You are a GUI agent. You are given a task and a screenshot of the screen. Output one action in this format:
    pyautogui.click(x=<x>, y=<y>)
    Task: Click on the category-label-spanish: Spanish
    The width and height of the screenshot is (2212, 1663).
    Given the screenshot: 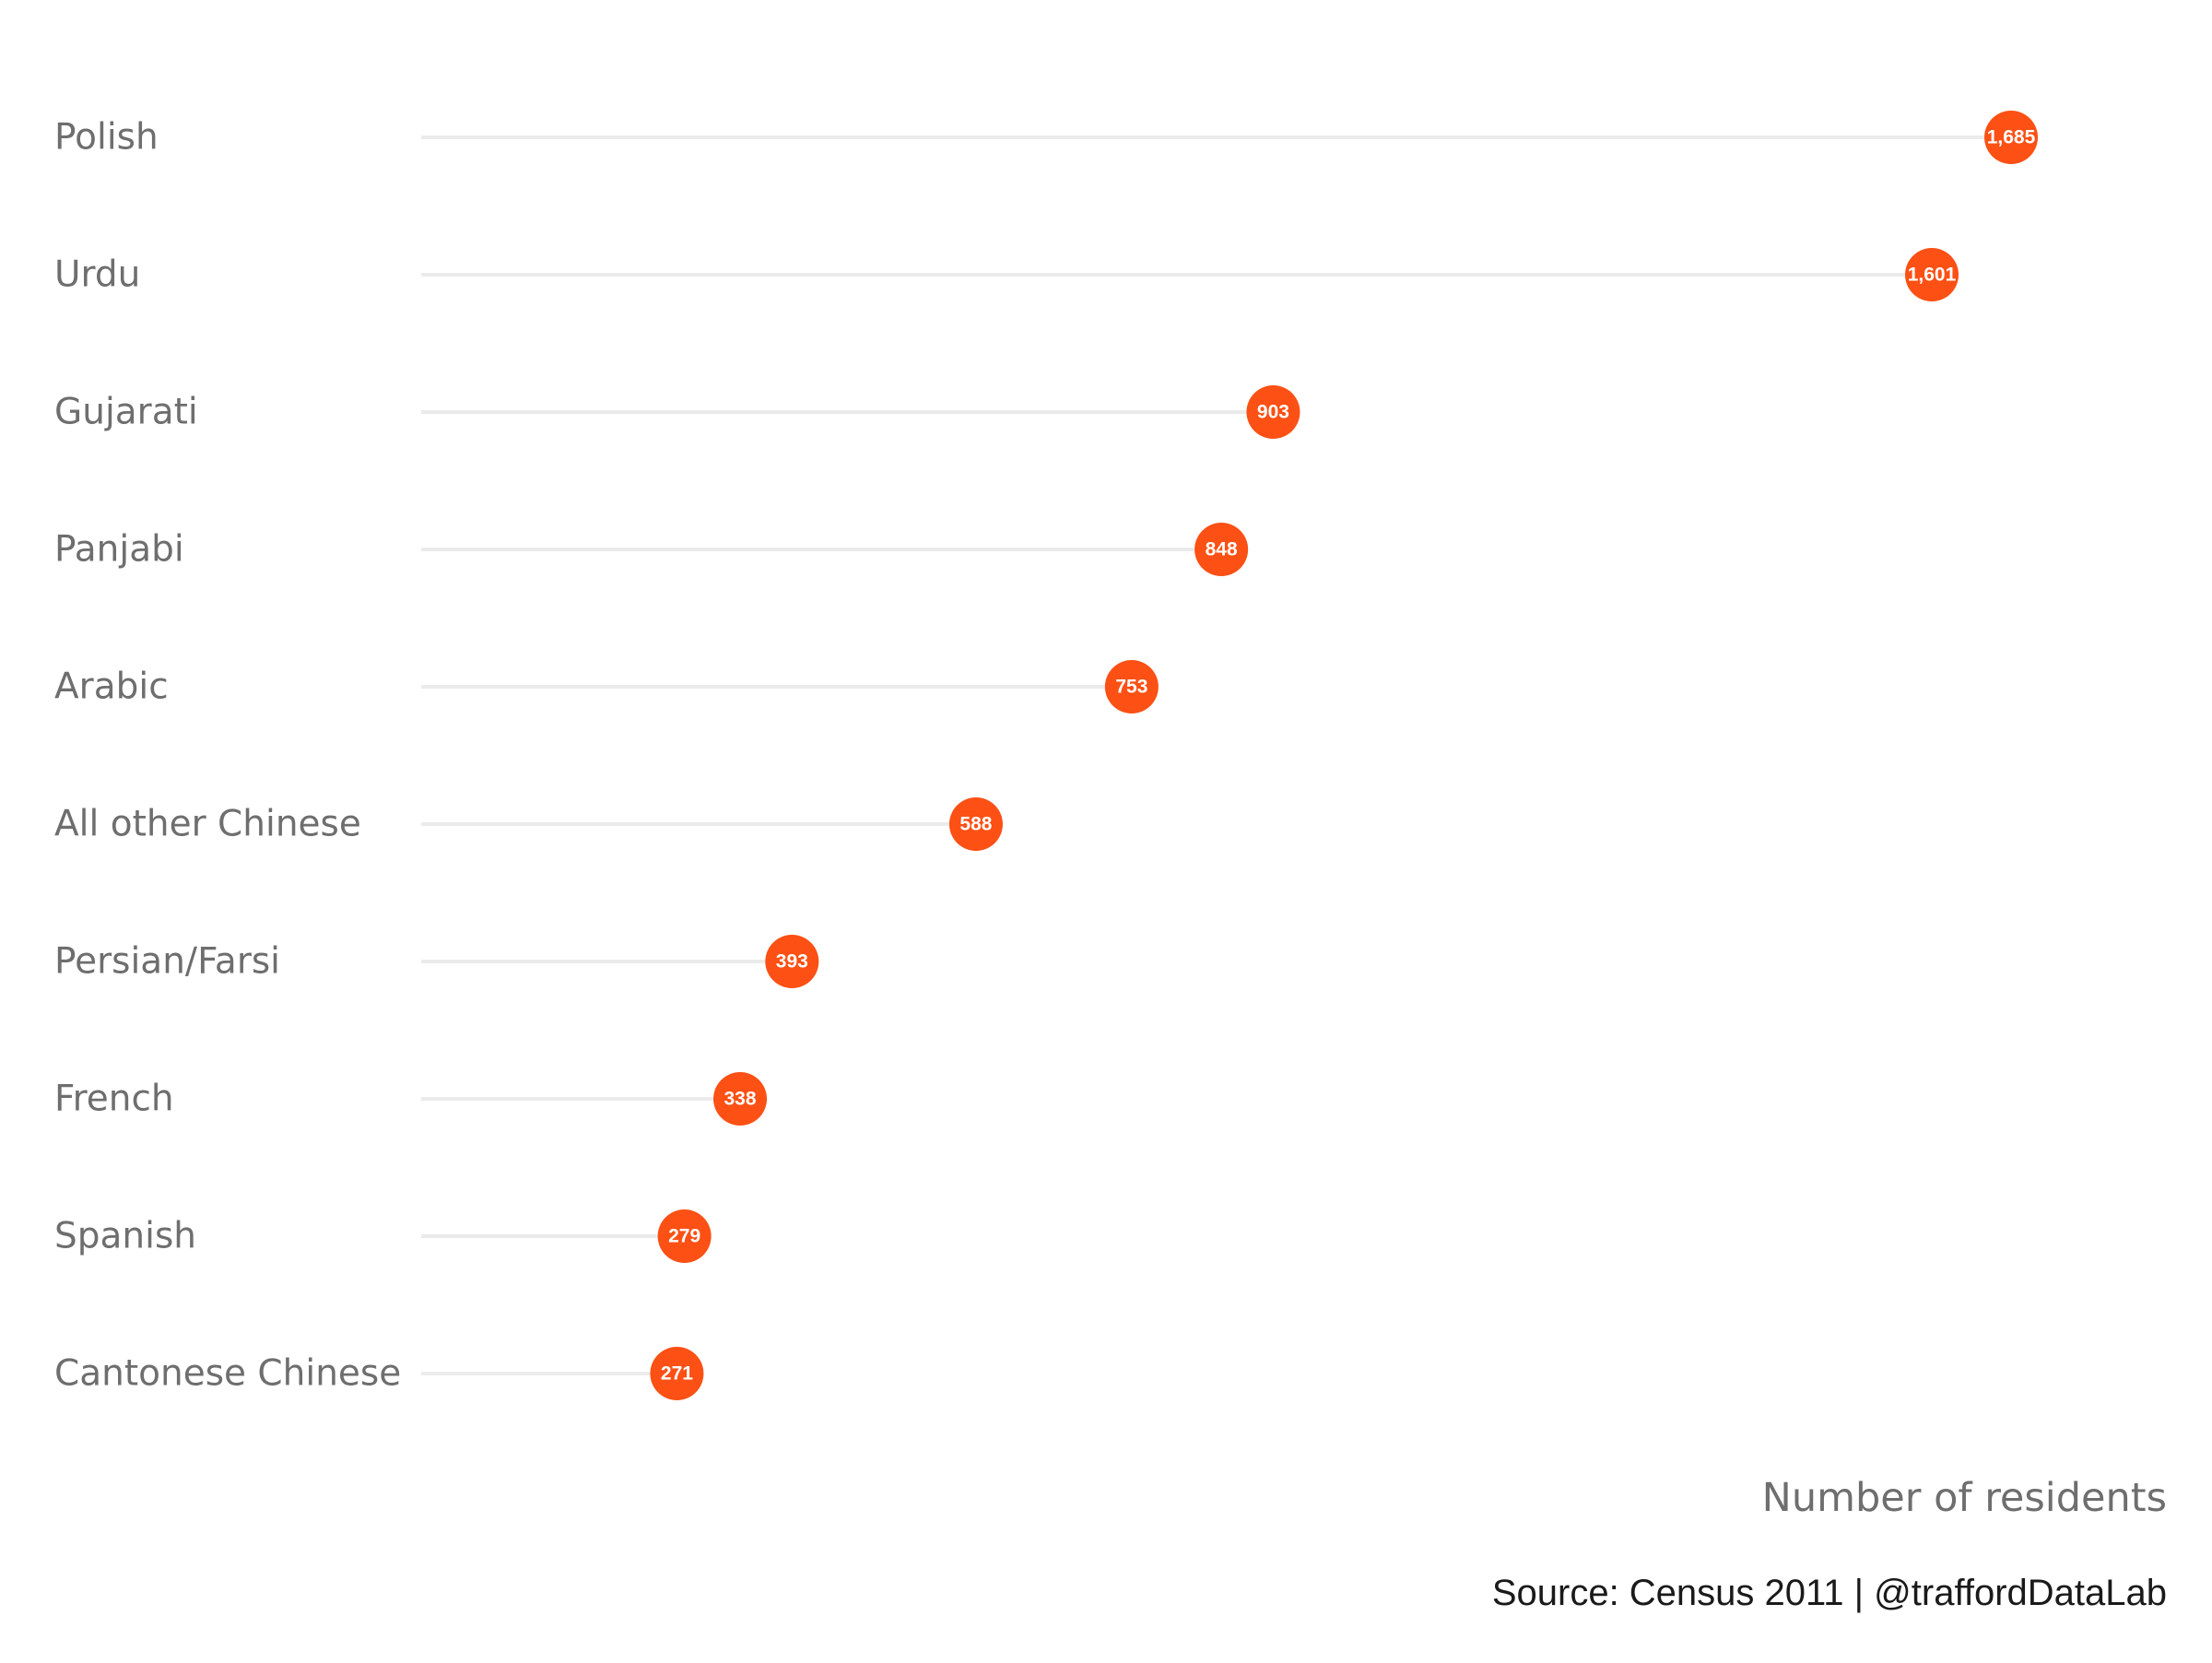 What is the action you would take?
    pyautogui.click(x=125, y=1236)
    